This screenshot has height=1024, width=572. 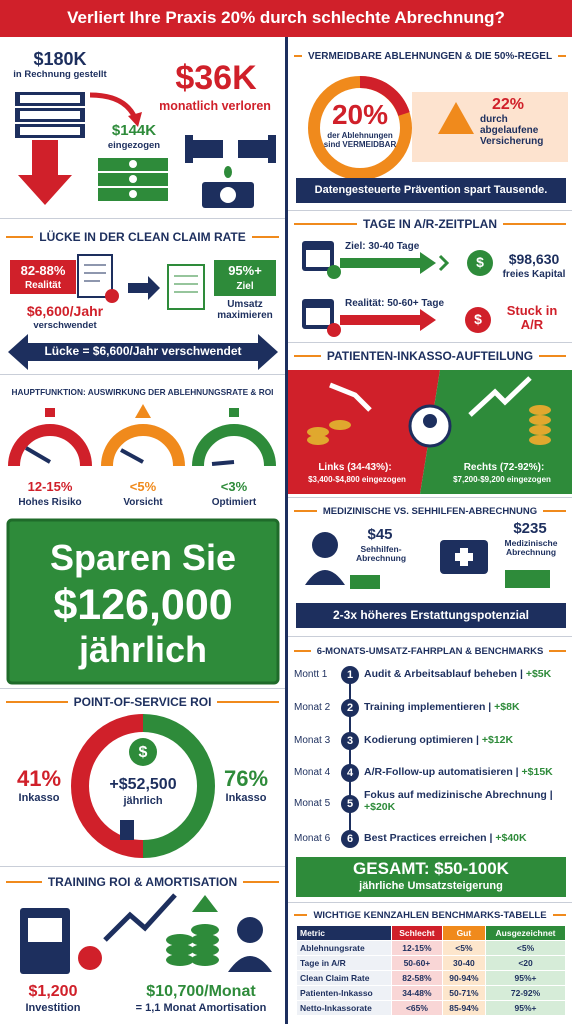 What do you see at coordinates (186, 287) in the screenshot?
I see `document-icon` at bounding box center [186, 287].